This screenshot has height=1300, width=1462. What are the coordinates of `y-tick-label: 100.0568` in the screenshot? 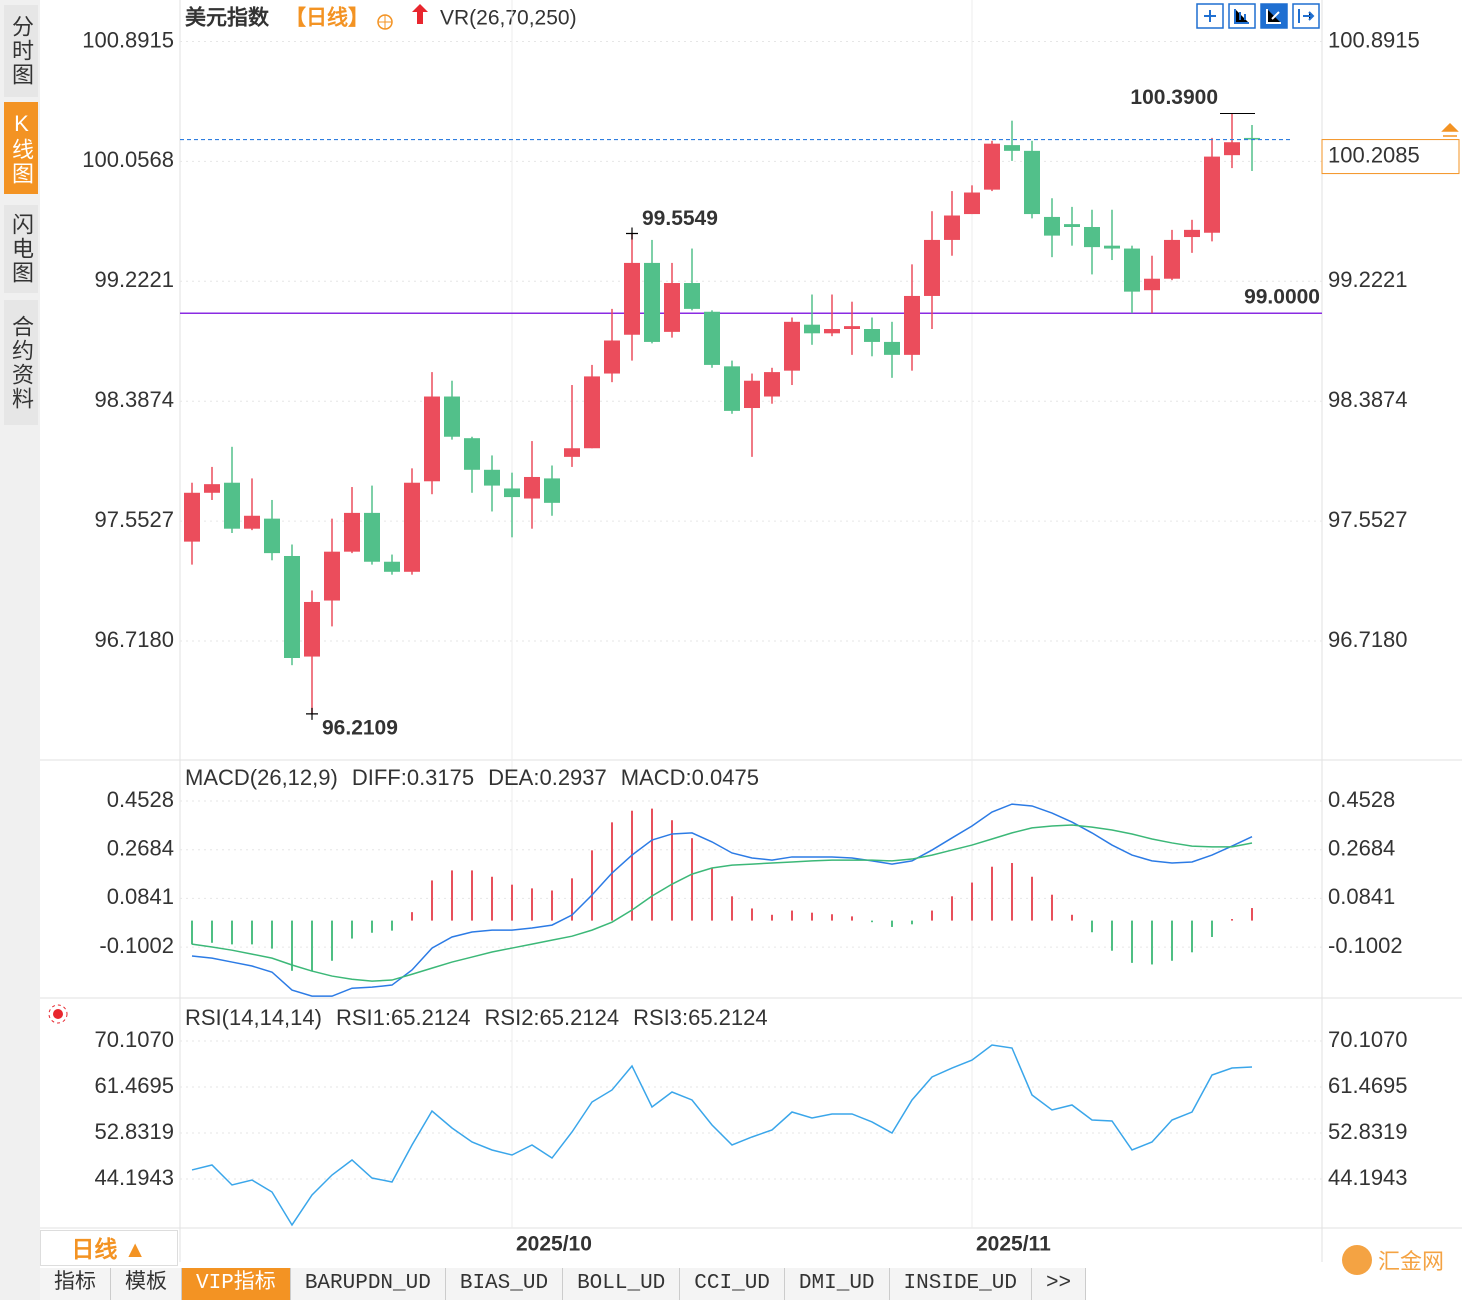 It's located at (128, 159).